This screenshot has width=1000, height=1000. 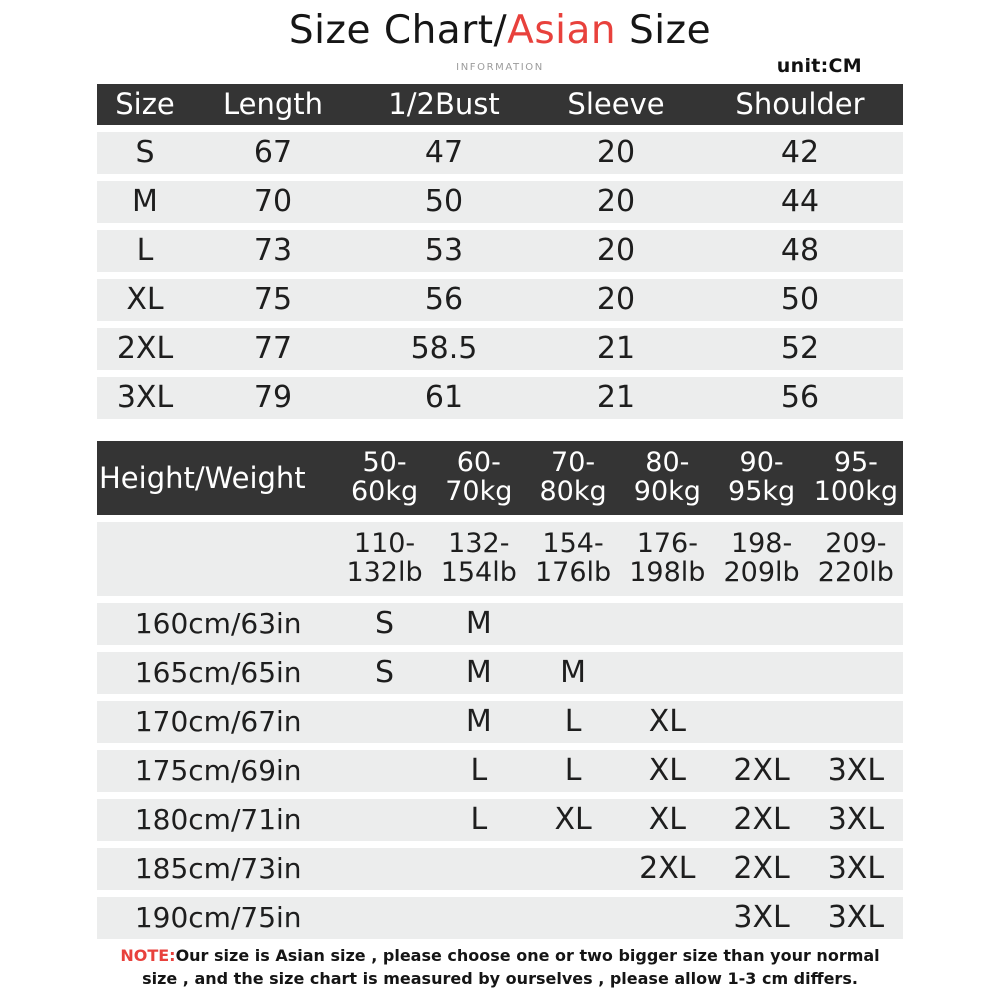 What do you see at coordinates (145, 250) in the screenshot?
I see `cell-size: L` at bounding box center [145, 250].